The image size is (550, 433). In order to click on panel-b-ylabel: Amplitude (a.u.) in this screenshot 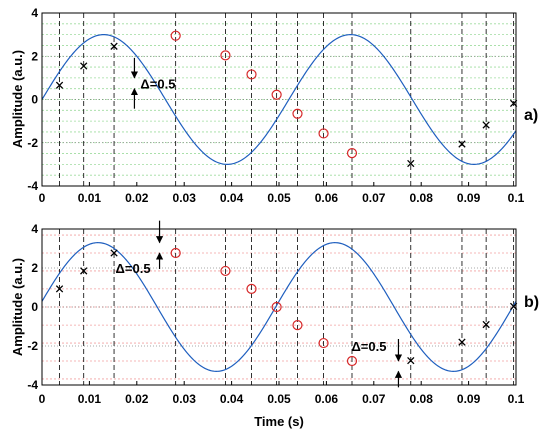, I will do `click(17, 307)`.